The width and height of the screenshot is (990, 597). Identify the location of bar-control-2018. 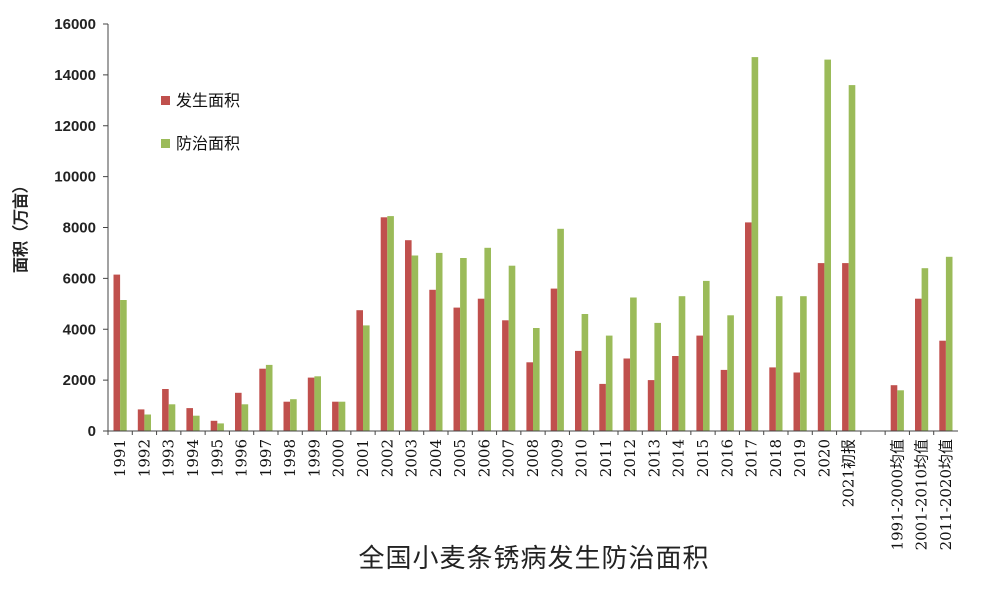
(779, 363).